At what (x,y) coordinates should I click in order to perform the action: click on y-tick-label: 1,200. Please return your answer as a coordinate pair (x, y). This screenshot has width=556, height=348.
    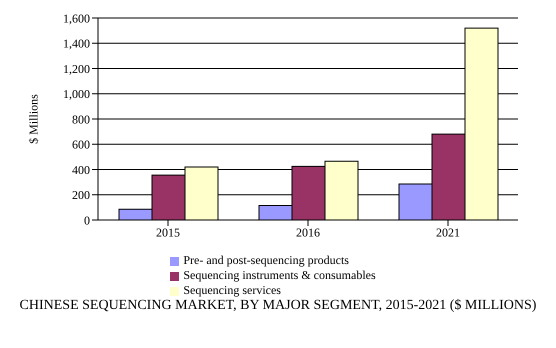
    Looking at the image, I should click on (76, 69).